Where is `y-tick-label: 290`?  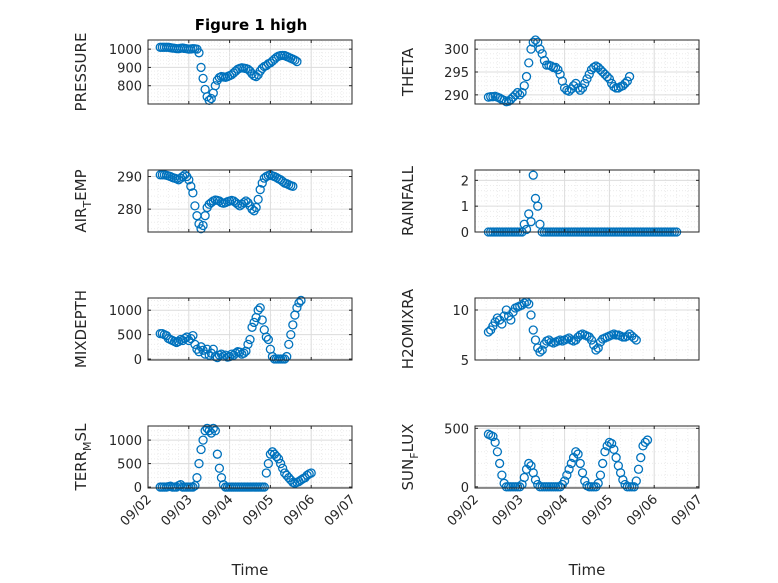
y-tick-label: 290 is located at coordinates (456, 96).